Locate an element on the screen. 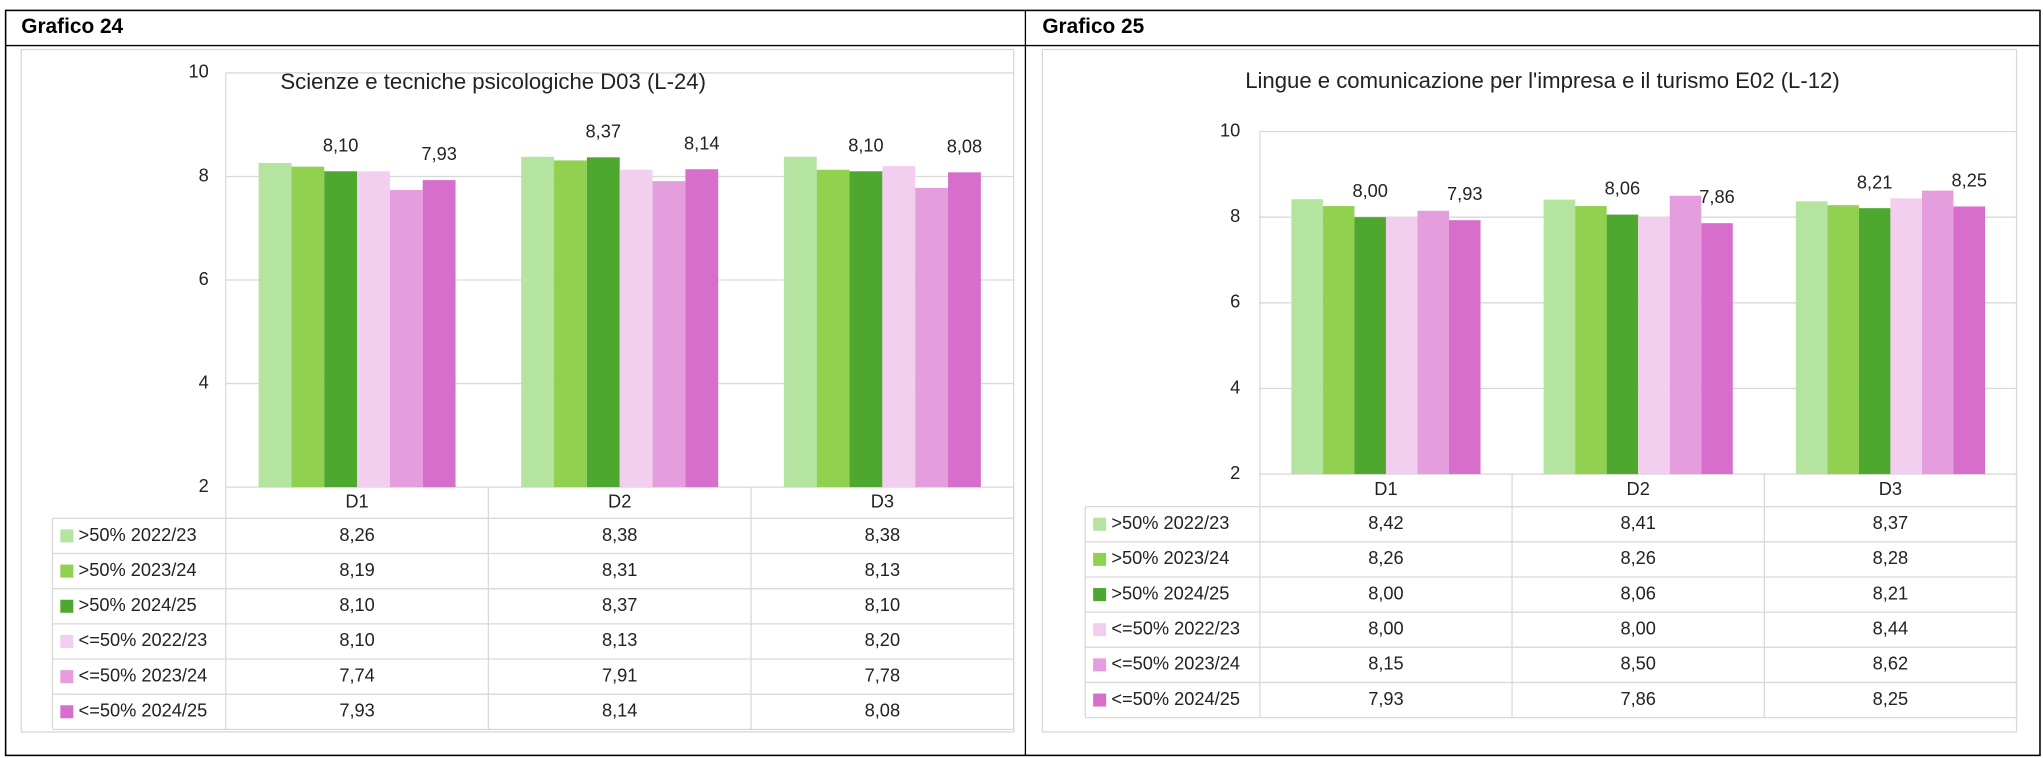 This screenshot has height=758, width=2043. table-value: 8,14 is located at coordinates (619, 710).